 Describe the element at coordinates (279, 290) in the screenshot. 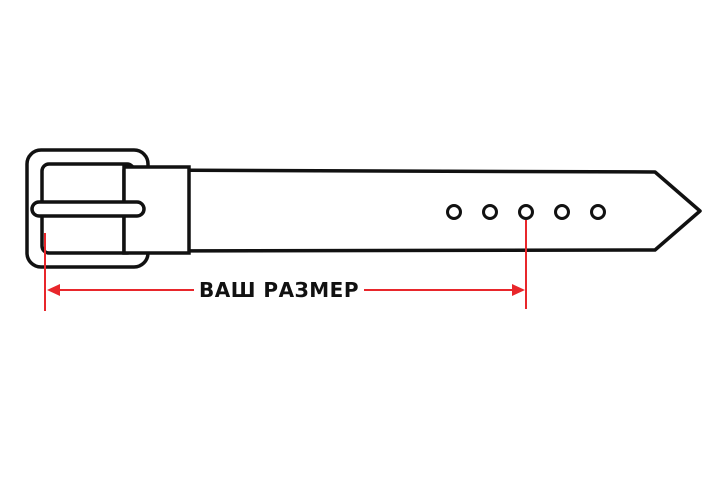

I see `measure-label: ВАШ РАЗМЕР` at that location.